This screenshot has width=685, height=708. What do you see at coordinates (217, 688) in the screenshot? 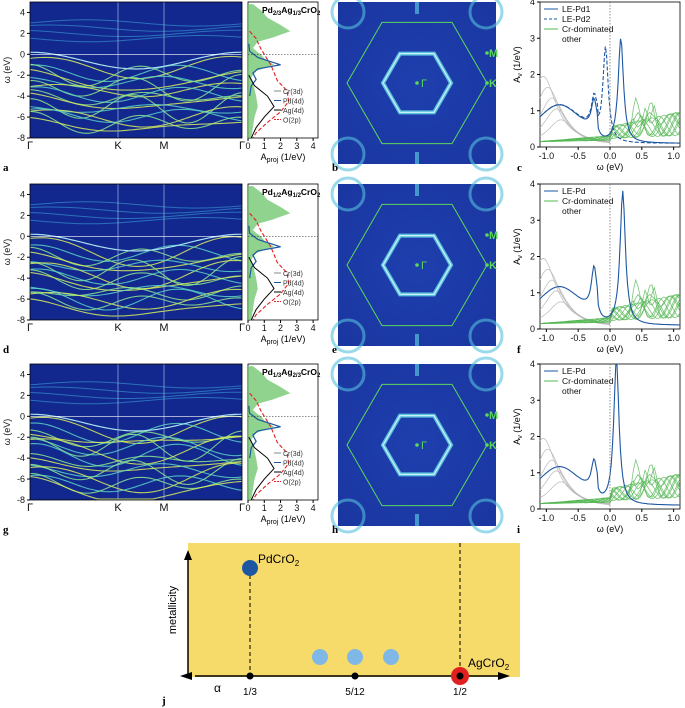
I see `x-axis-label: α` at bounding box center [217, 688].